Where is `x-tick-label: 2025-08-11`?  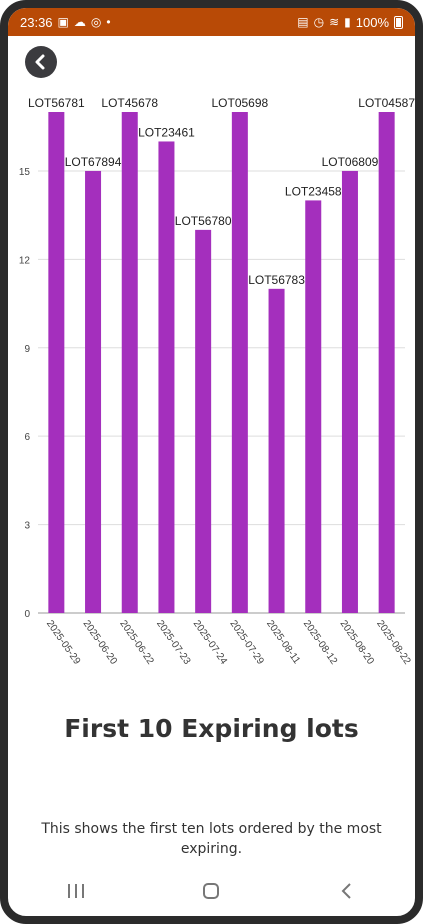 x-tick-label: 2025-08-11 is located at coordinates (283, 642).